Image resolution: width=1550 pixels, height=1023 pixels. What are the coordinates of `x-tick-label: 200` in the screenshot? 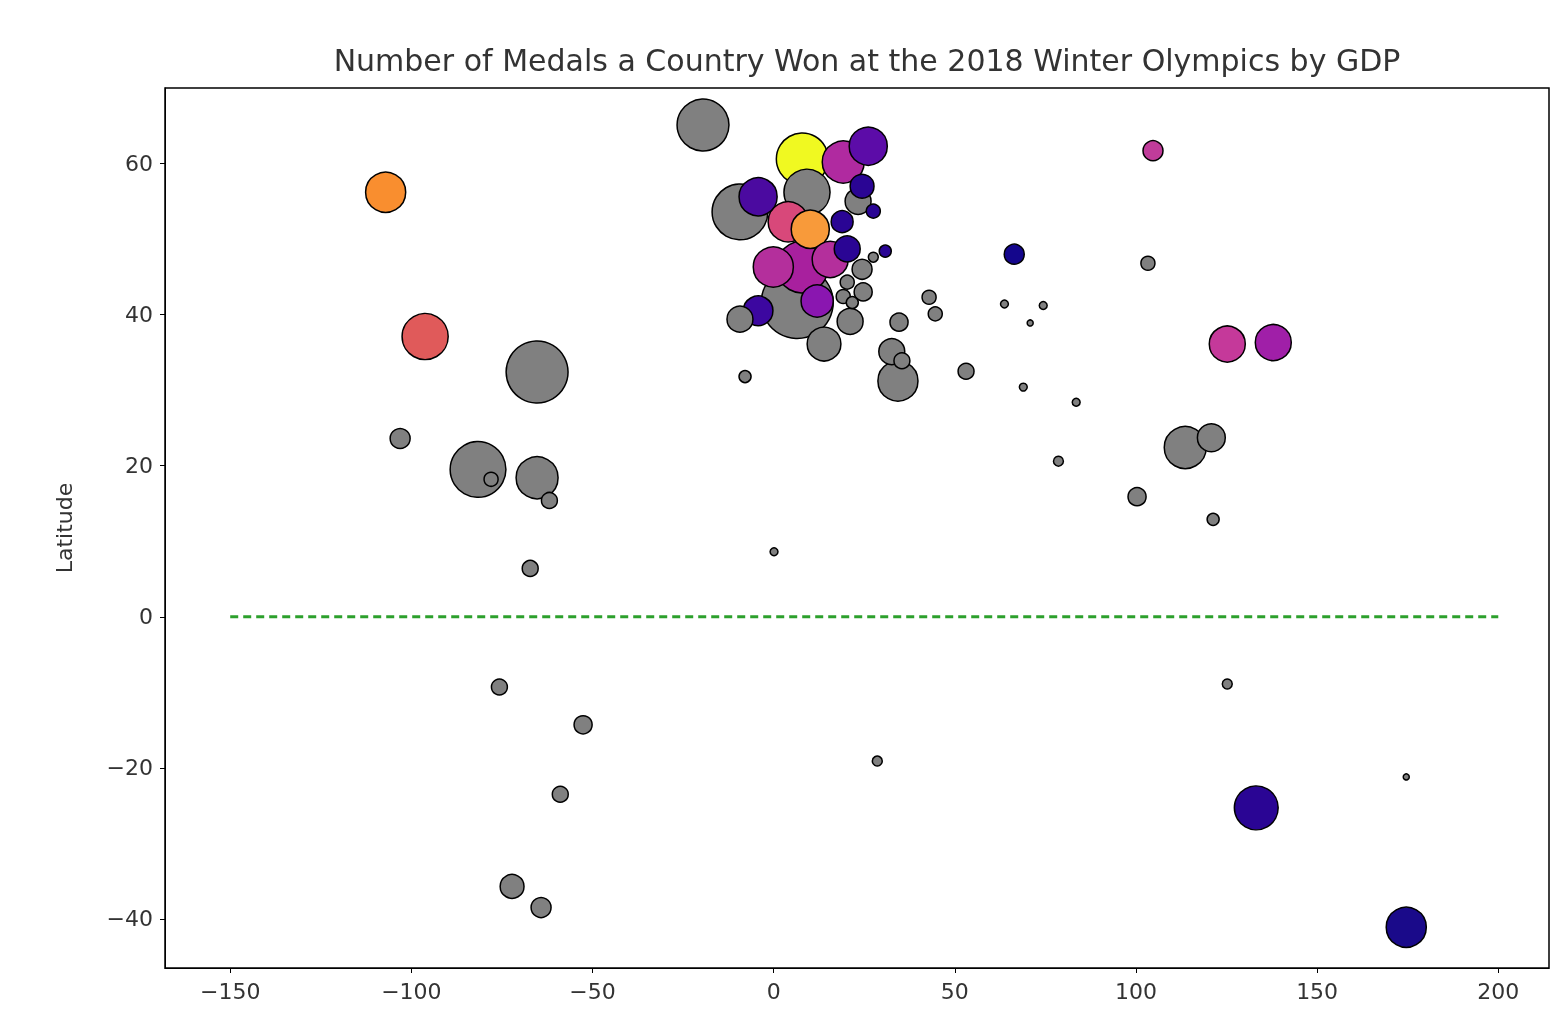 It's located at (1498, 991).